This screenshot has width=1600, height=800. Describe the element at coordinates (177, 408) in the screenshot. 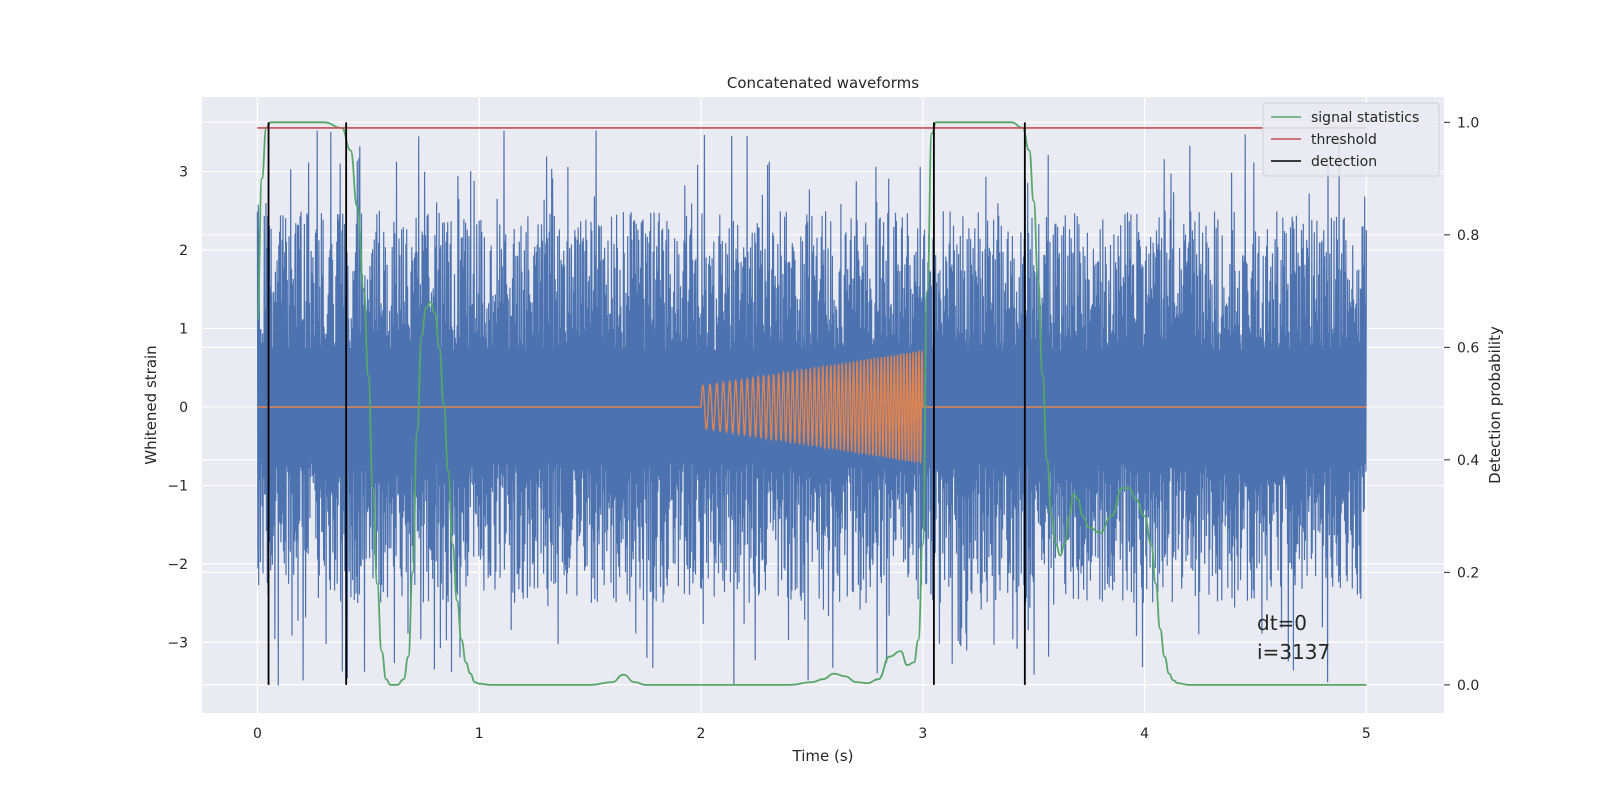

I see `y-tick-labels: −3 −2 −1 0 1 2 3` at that location.